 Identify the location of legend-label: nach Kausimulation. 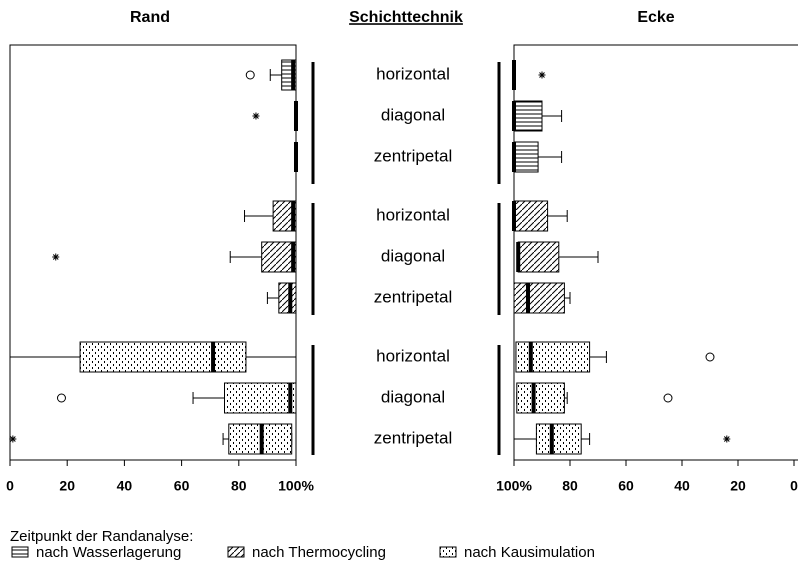
(529, 552).